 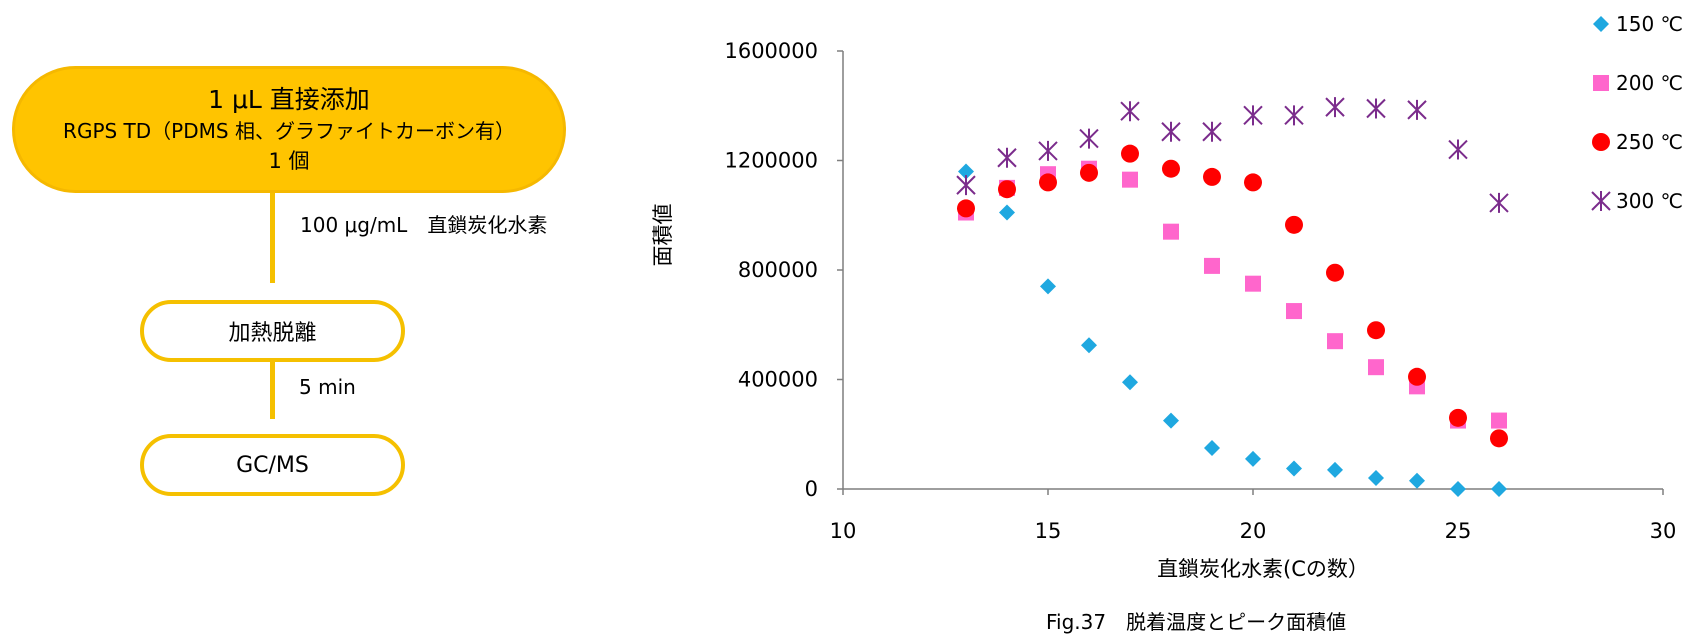 What do you see at coordinates (272, 238) in the screenshot?
I see `connector-top` at bounding box center [272, 238].